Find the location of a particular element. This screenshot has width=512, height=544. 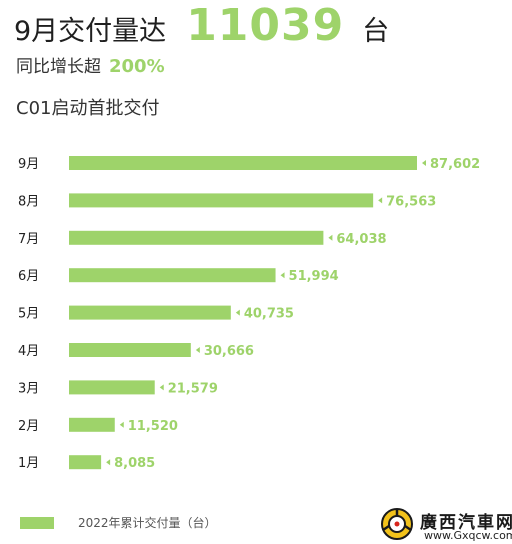

category-label: 7月 is located at coordinates (28, 239).